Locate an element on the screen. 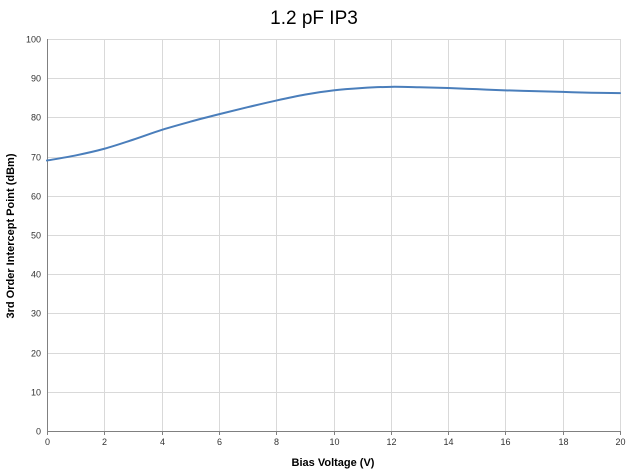 This screenshot has height=472, width=628. y-tick-label: 90 is located at coordinates (36, 79).